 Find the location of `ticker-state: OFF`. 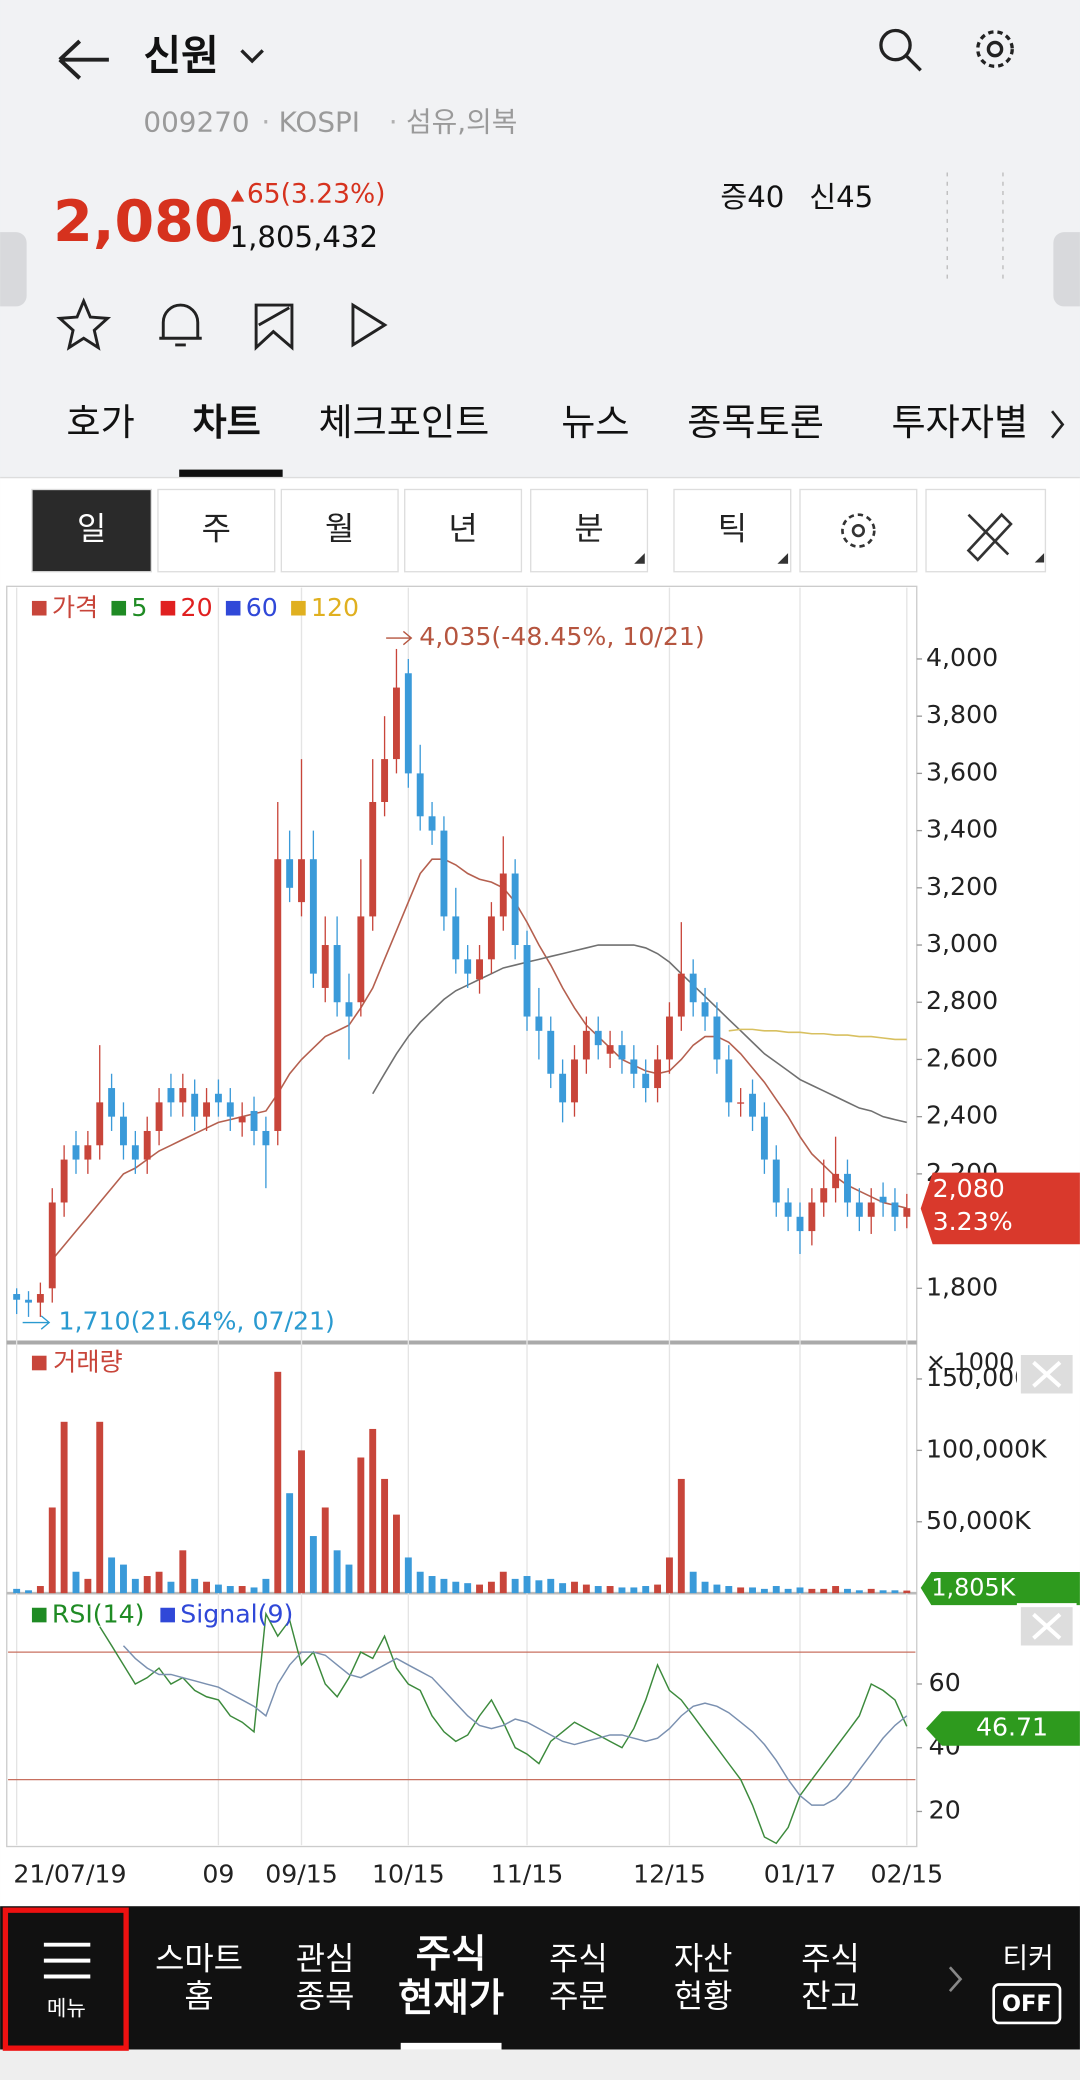

ticker-state: OFF is located at coordinates (1027, 2004).